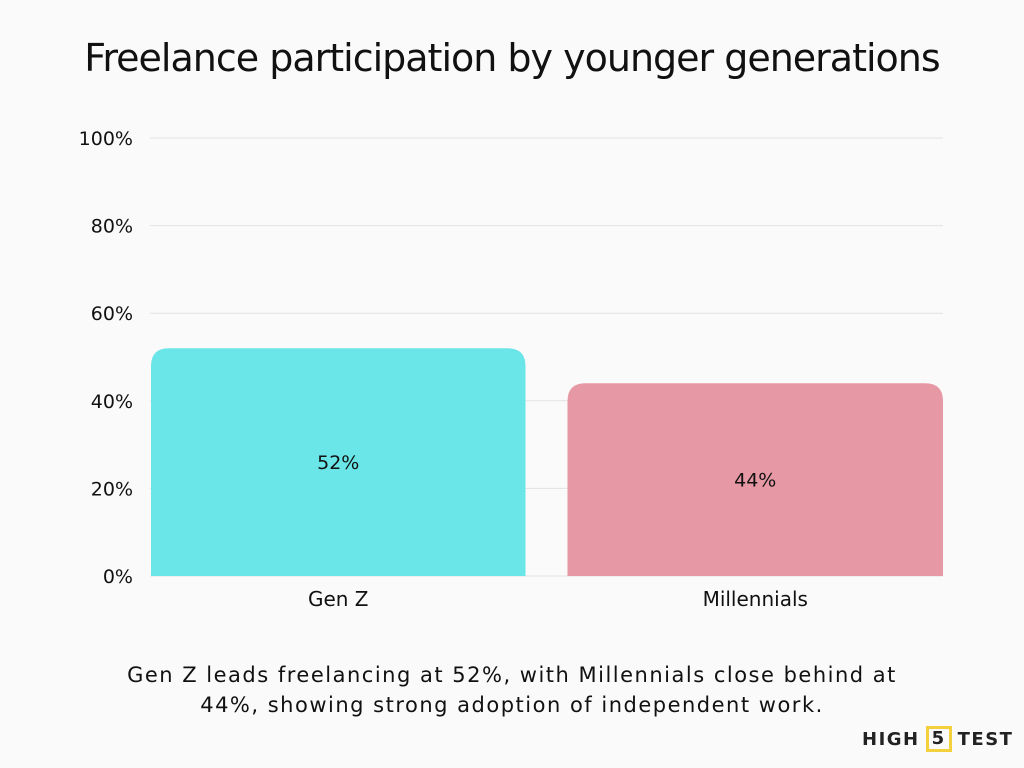  I want to click on logo-text-five: 5, so click(938, 739).